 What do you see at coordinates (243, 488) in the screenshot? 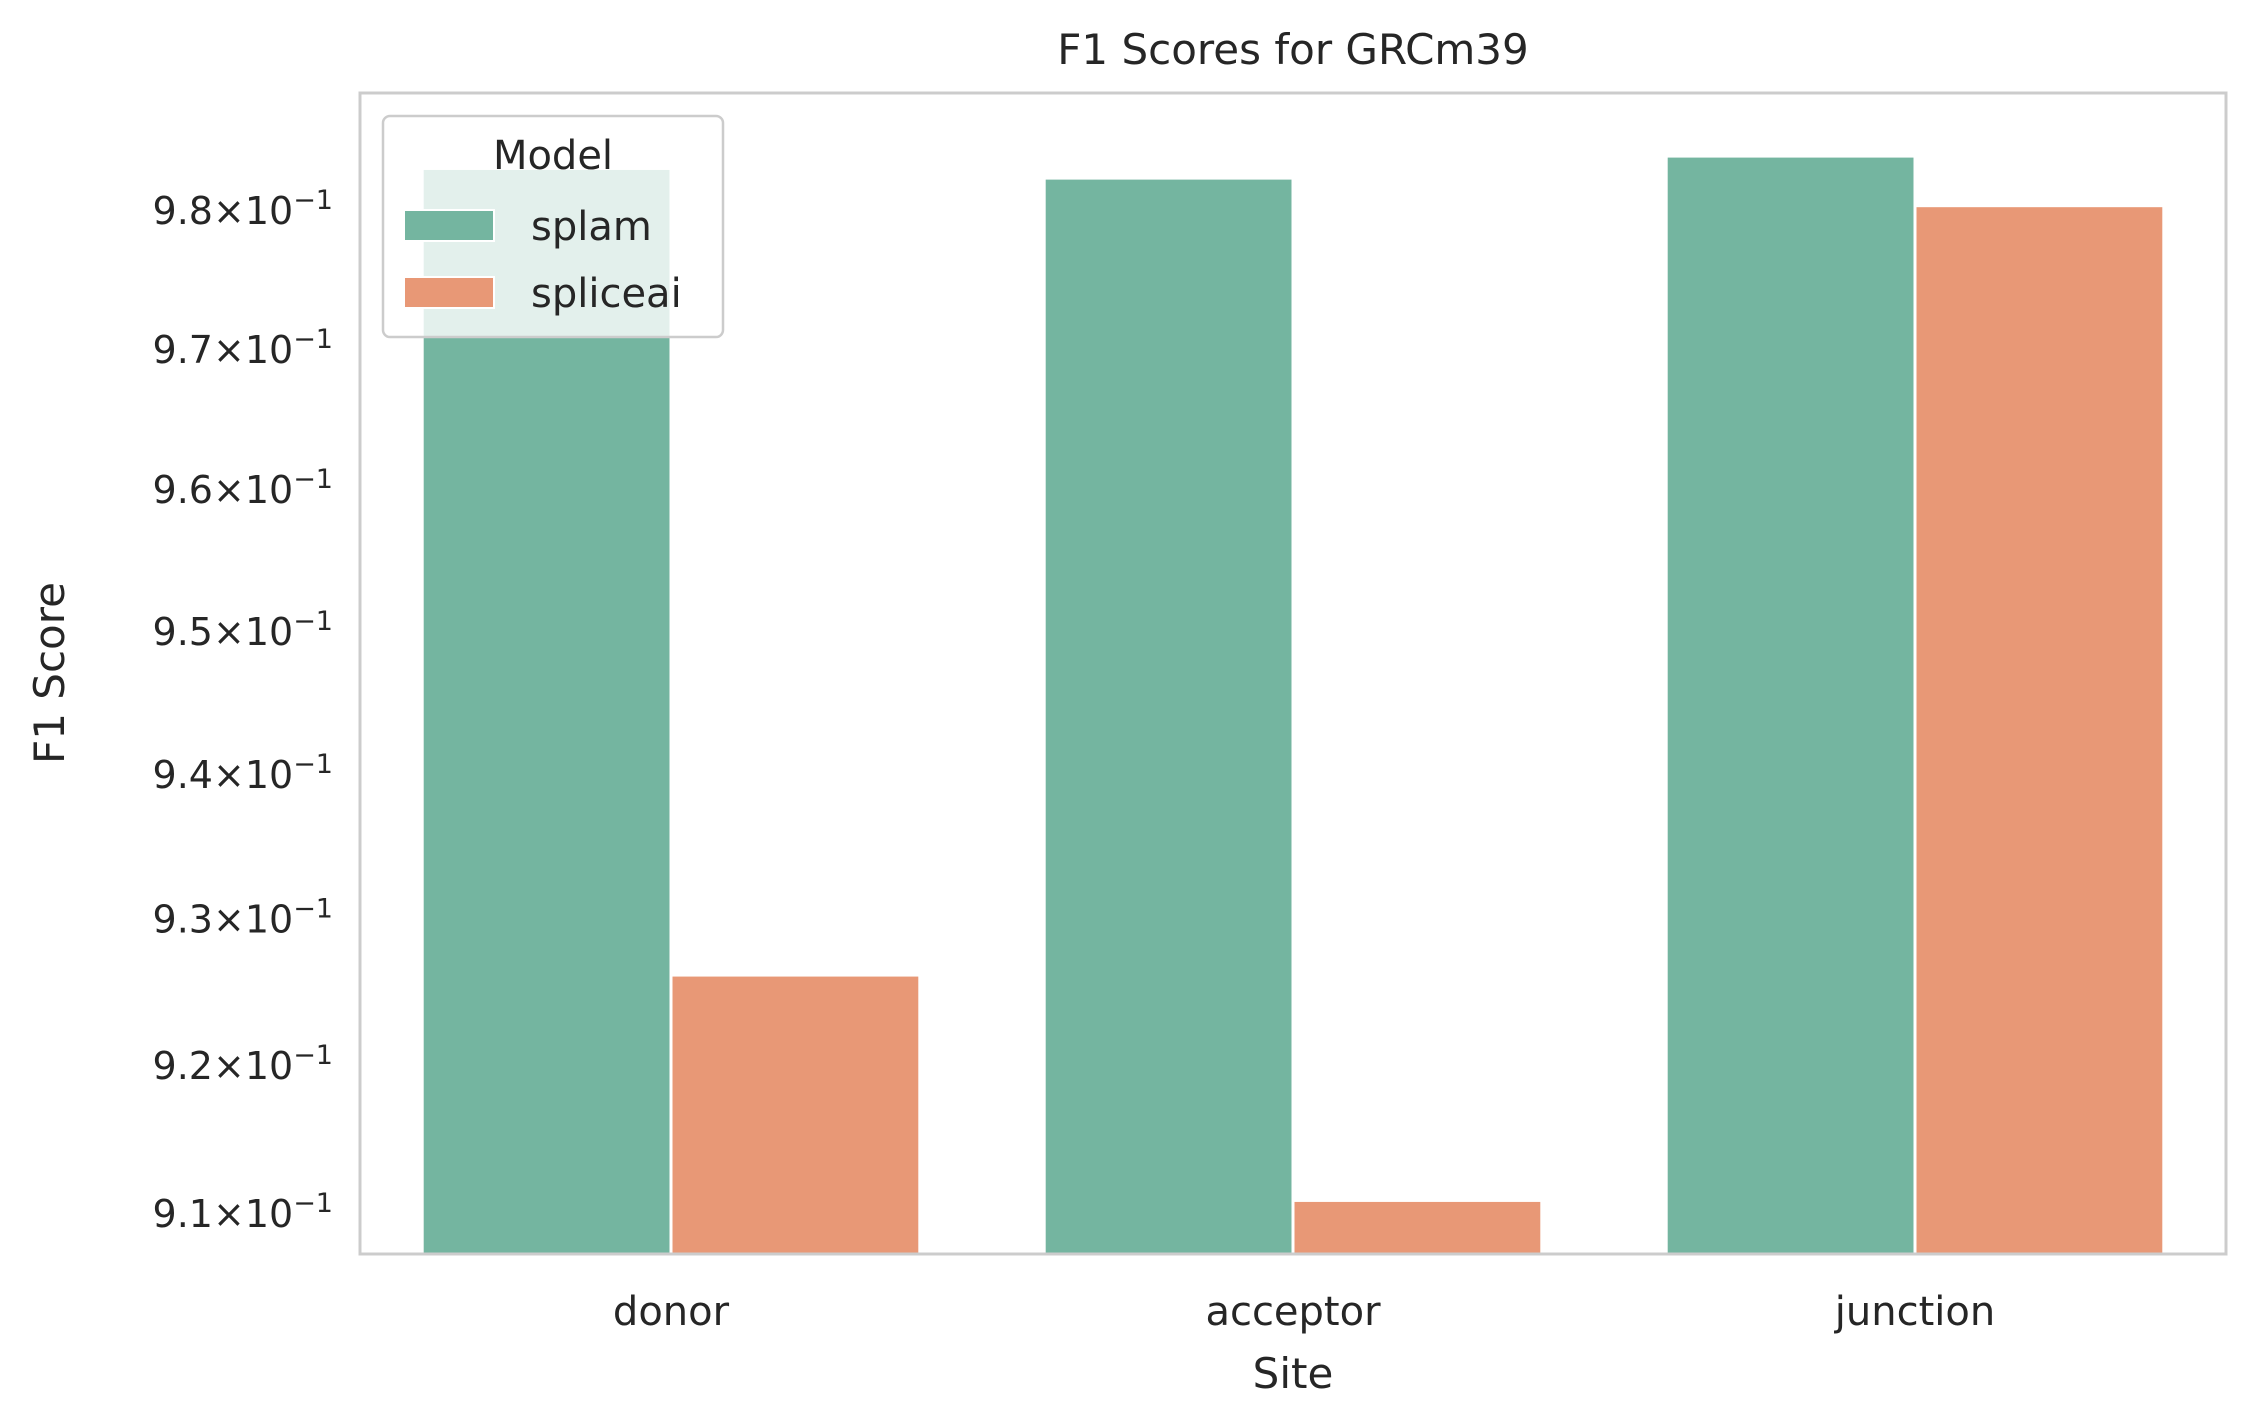
I see `y-tick-label: 9.6×10−1` at bounding box center [243, 488].